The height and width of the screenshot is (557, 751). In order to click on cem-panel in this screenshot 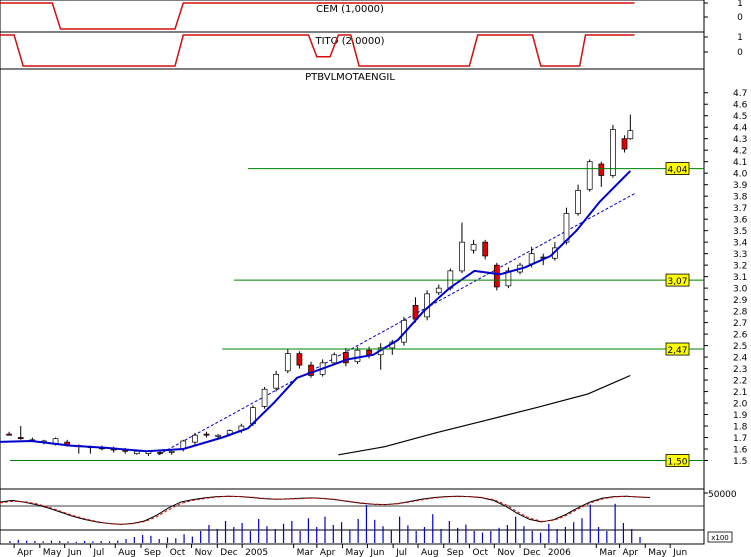, I will do `click(352, 16)`.